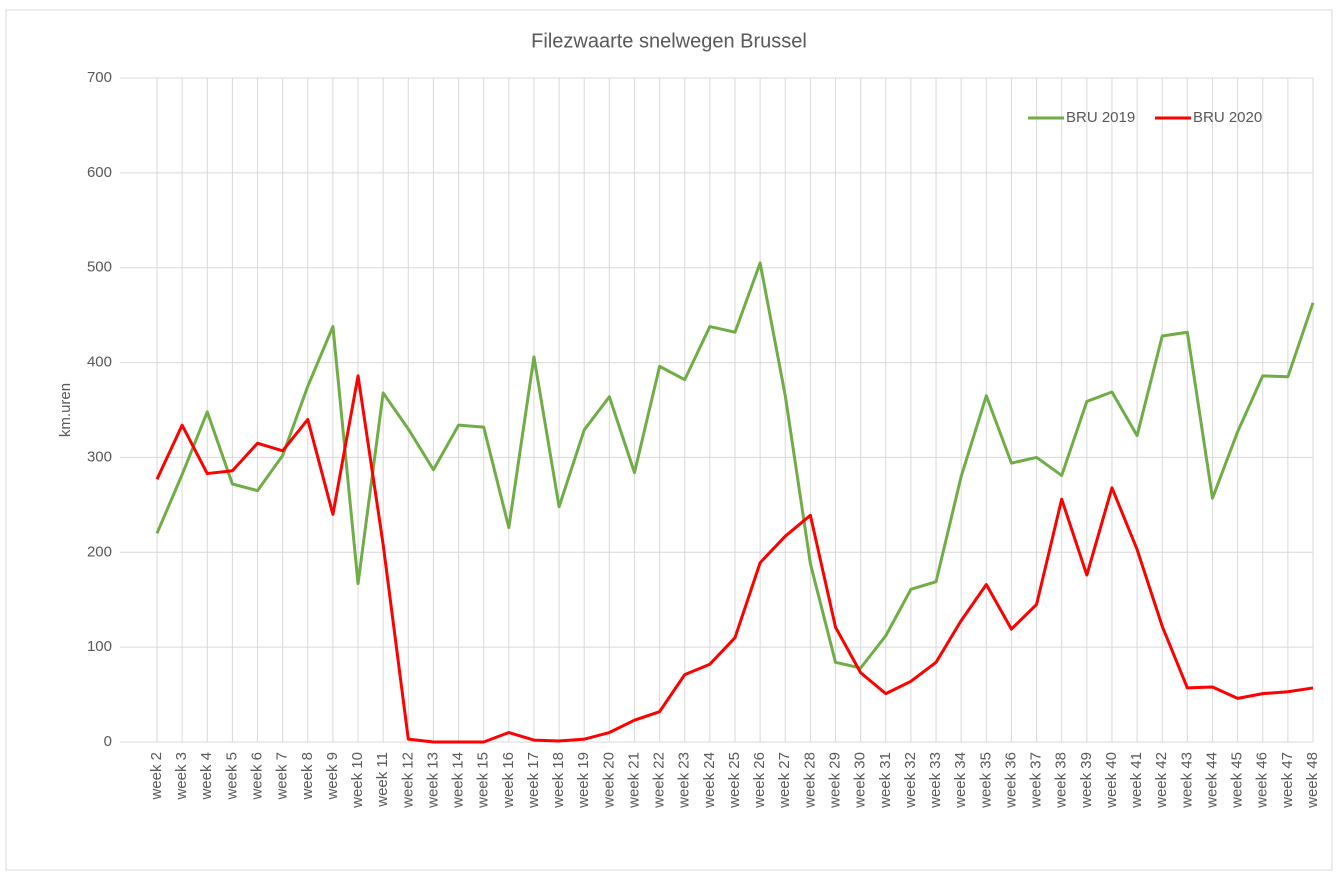  I want to click on x-tick-label: week 4, so click(206, 776).